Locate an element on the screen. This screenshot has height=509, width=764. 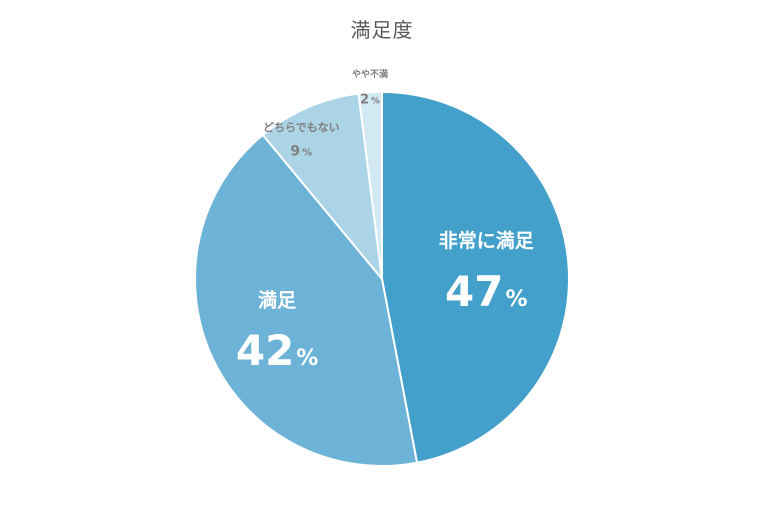
slice-value-2: 9% is located at coordinates (301, 152).